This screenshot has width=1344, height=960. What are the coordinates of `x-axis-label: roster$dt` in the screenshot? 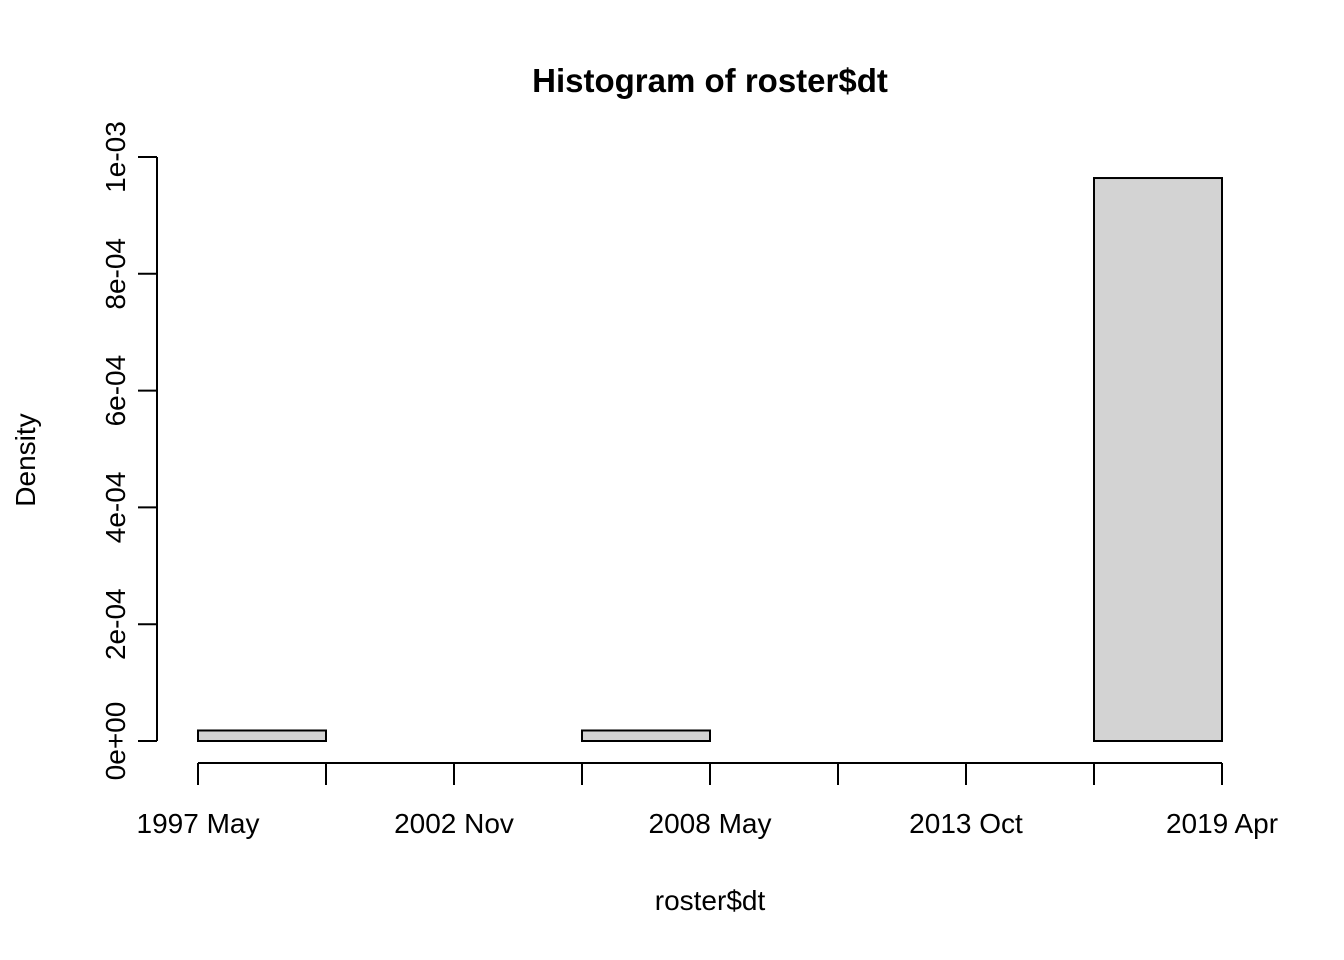 It's located at (710, 900).